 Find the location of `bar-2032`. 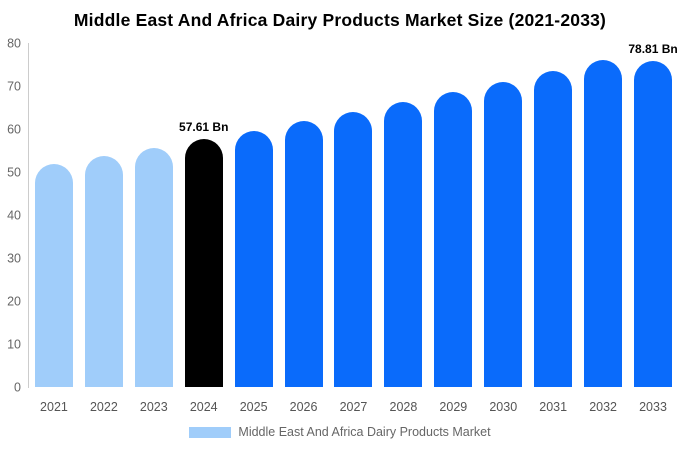

bar-2032 is located at coordinates (603, 223).